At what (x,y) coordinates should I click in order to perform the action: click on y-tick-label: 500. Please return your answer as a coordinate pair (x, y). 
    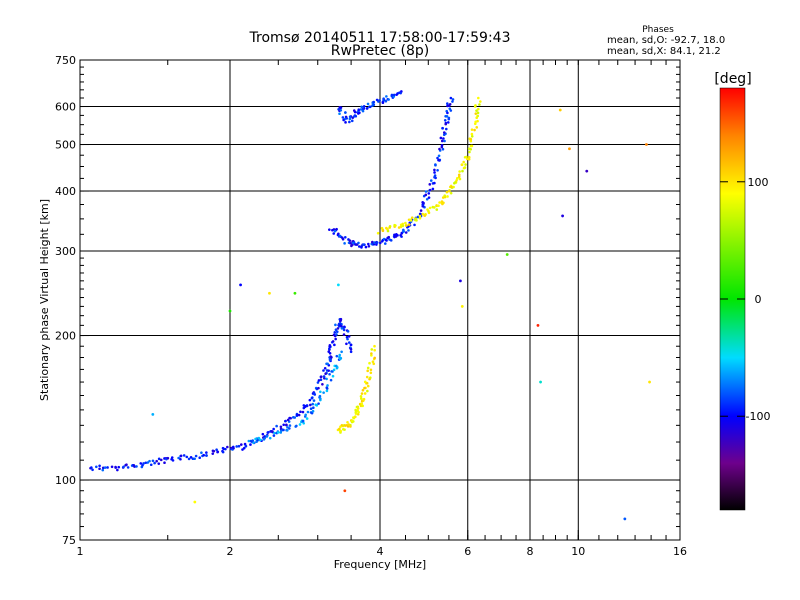
    Looking at the image, I should click on (65, 145).